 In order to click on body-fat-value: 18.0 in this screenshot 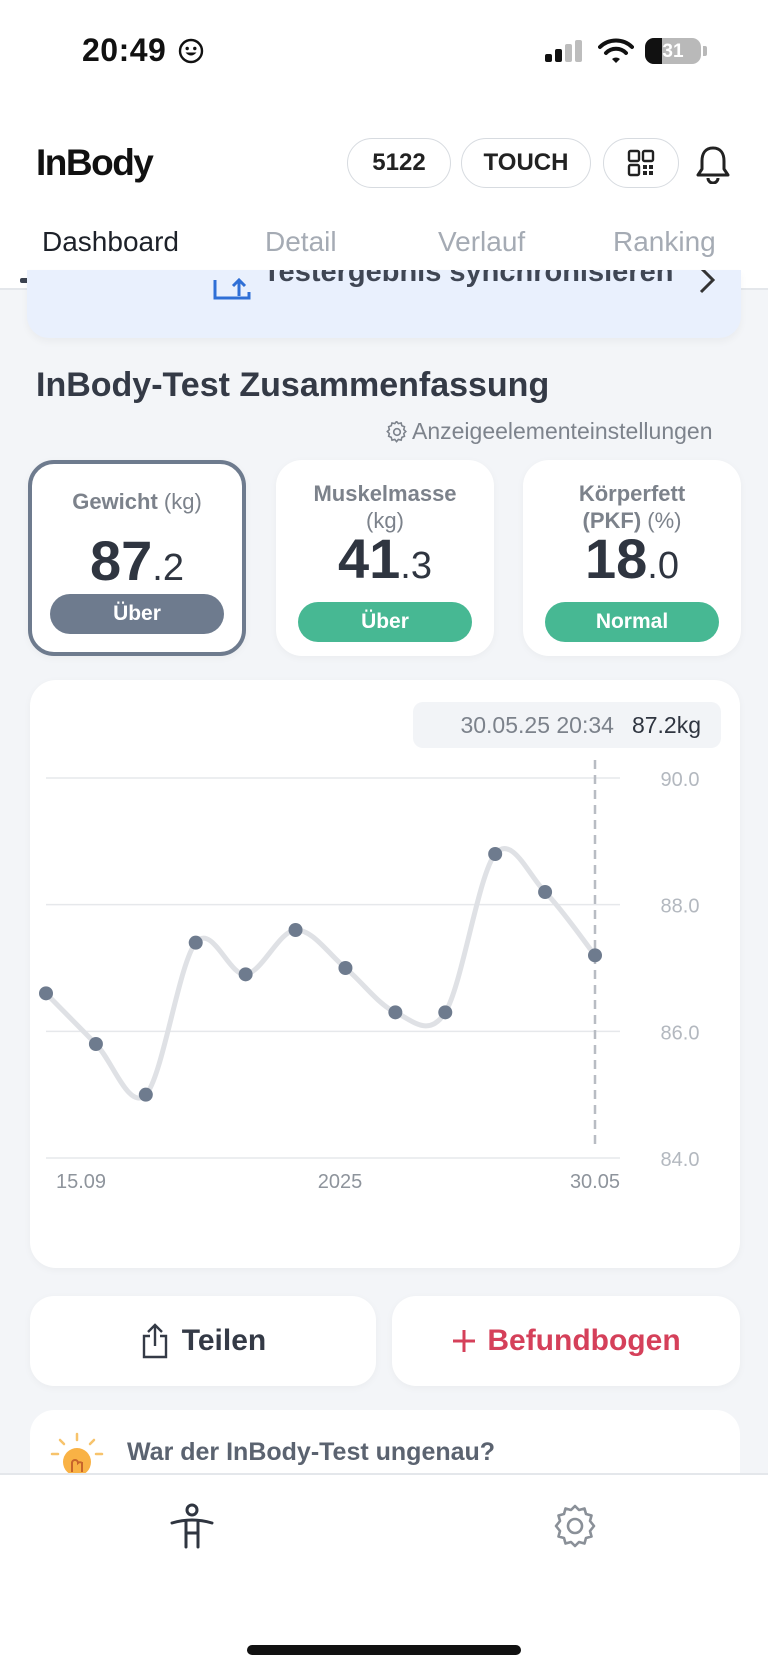, I will do `click(632, 558)`.